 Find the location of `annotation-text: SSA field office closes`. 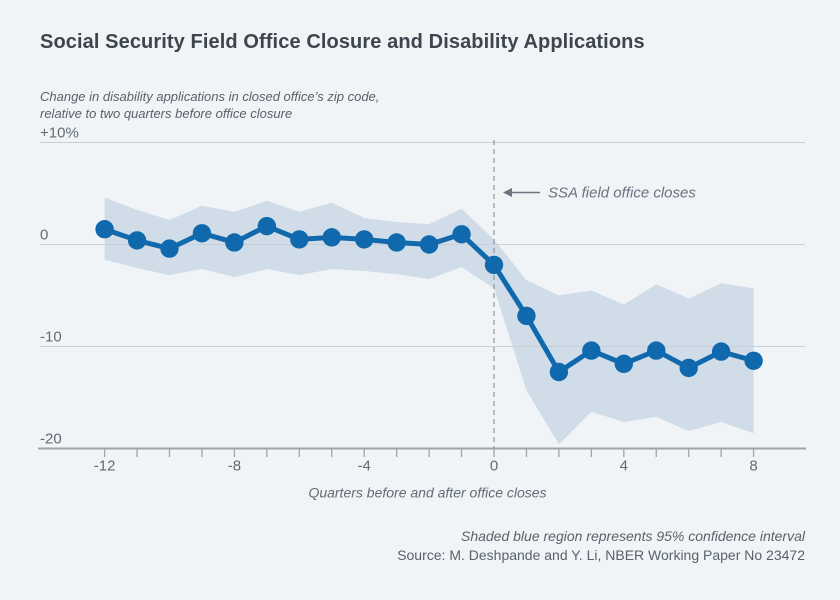

annotation-text: SSA field office closes is located at coordinates (622, 193).